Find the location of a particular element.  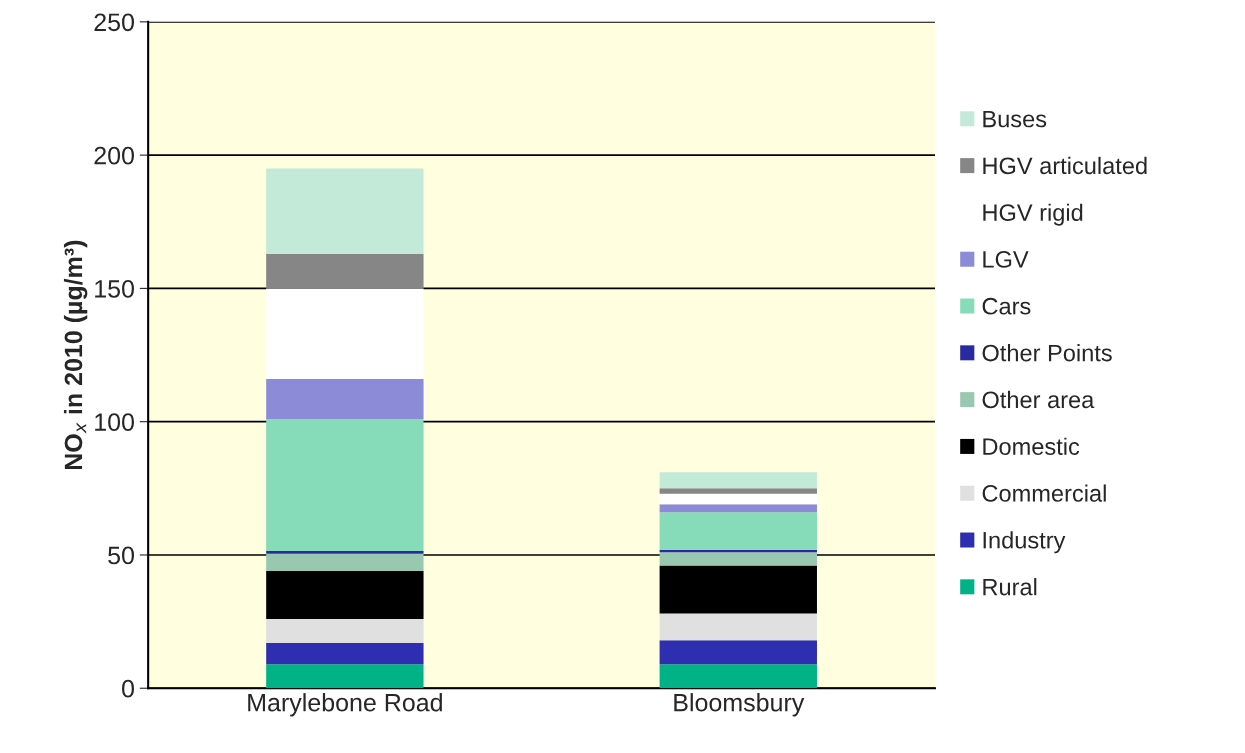

legend-label: Other area is located at coordinates (1038, 399).